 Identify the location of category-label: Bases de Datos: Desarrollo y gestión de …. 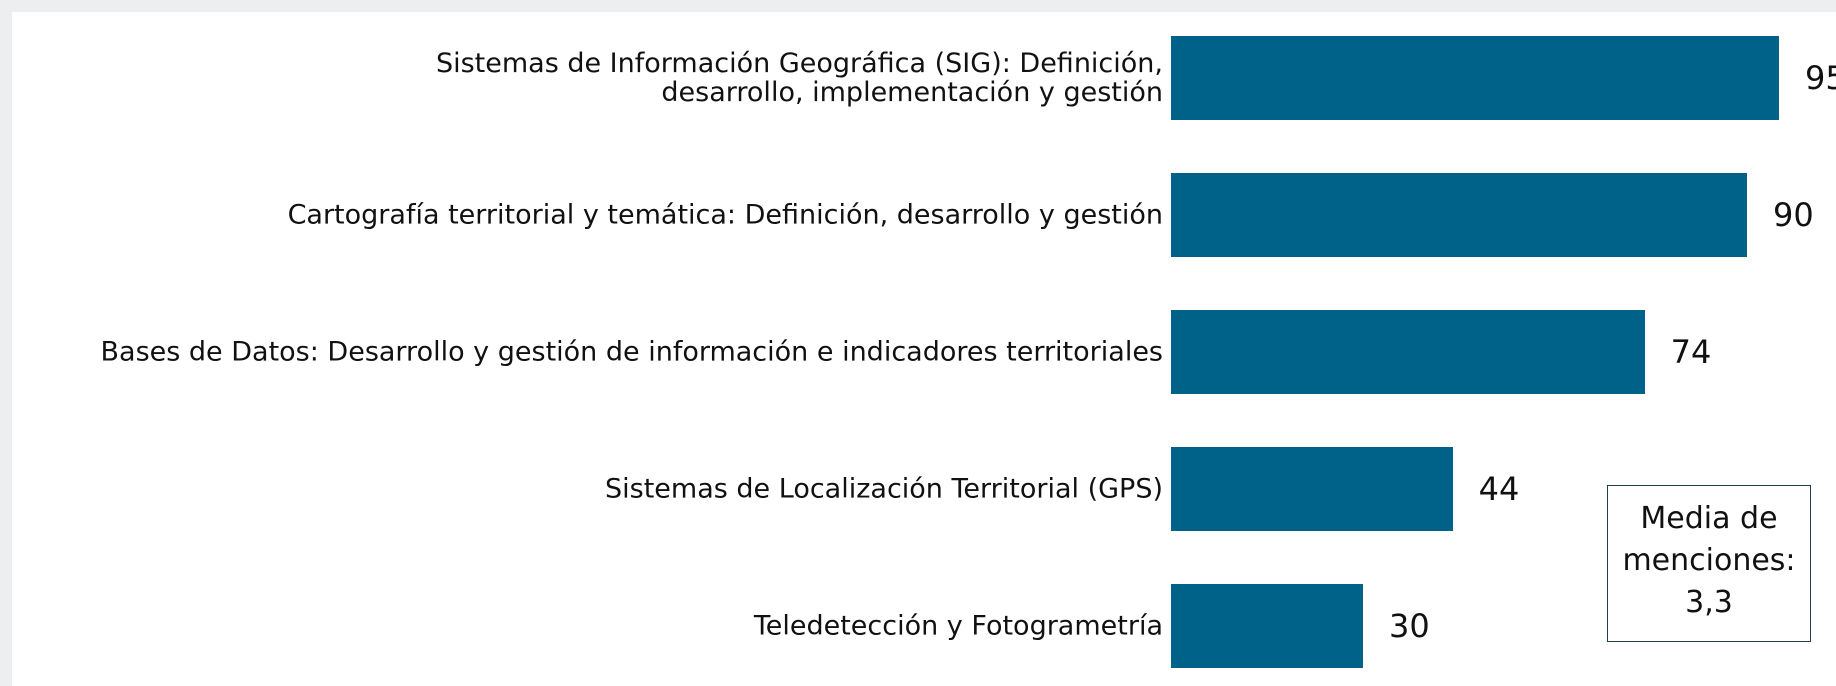
(632, 352).